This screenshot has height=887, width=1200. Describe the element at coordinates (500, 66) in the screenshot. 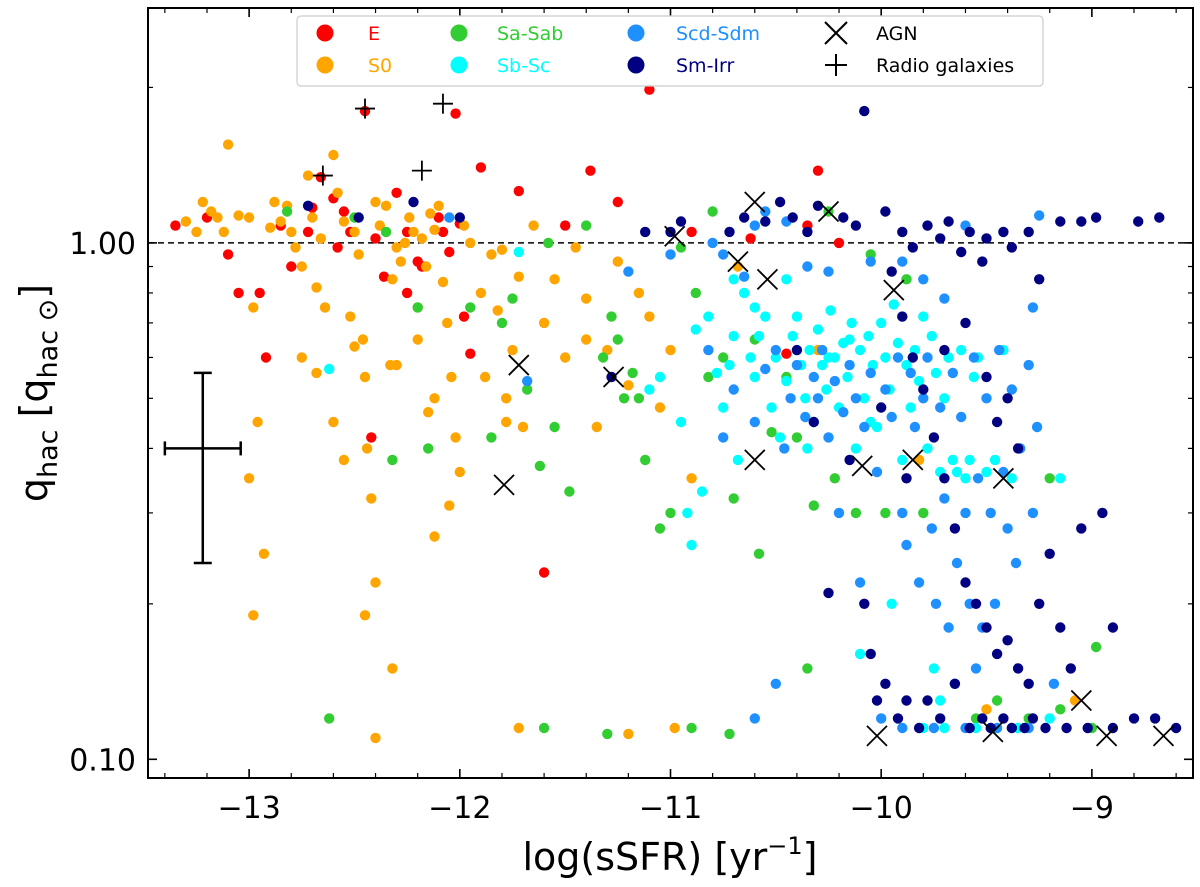

I see `legend-item-sb-sc: Sb-Sc` at that location.